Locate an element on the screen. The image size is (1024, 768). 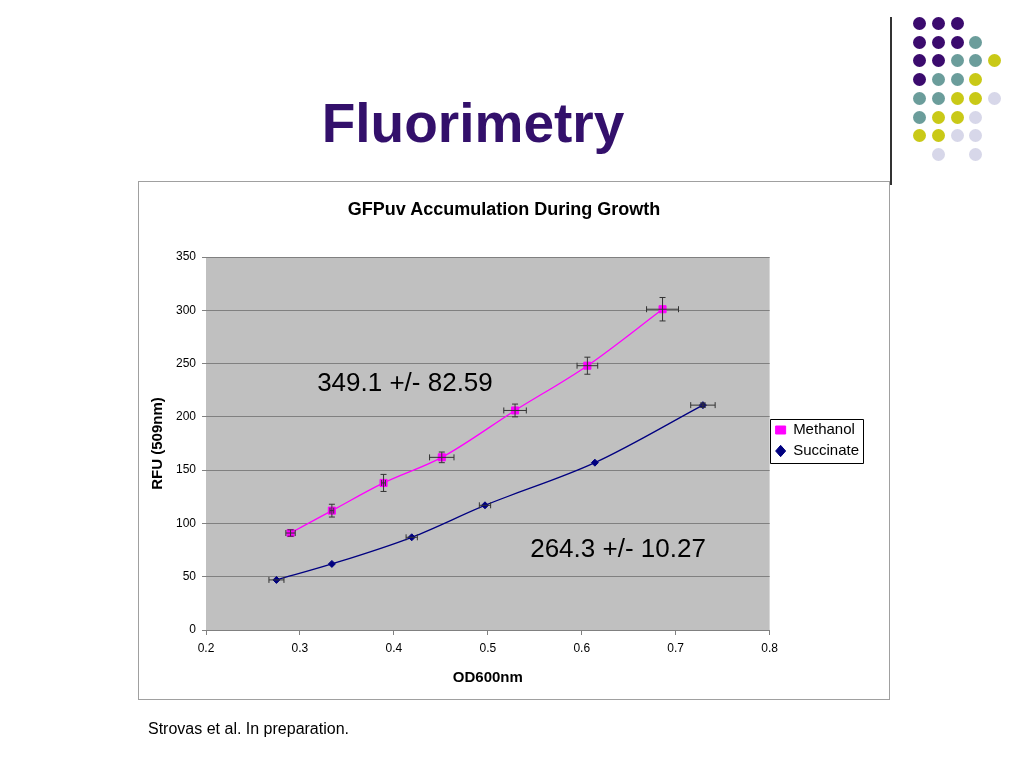
x-tick-label: 0.6 is located at coordinates (582, 647).